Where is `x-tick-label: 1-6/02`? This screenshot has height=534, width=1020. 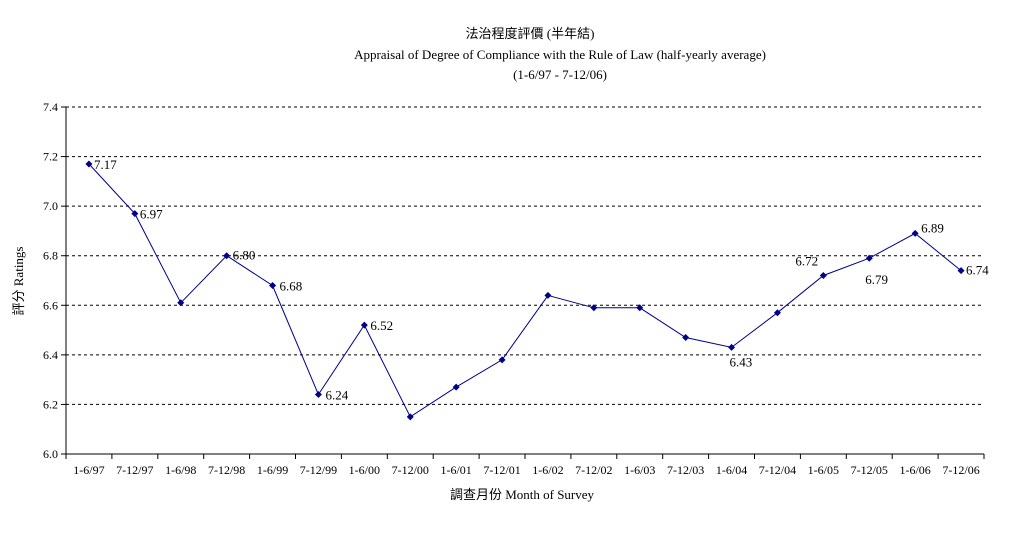
x-tick-label: 1-6/02 is located at coordinates (547, 470).